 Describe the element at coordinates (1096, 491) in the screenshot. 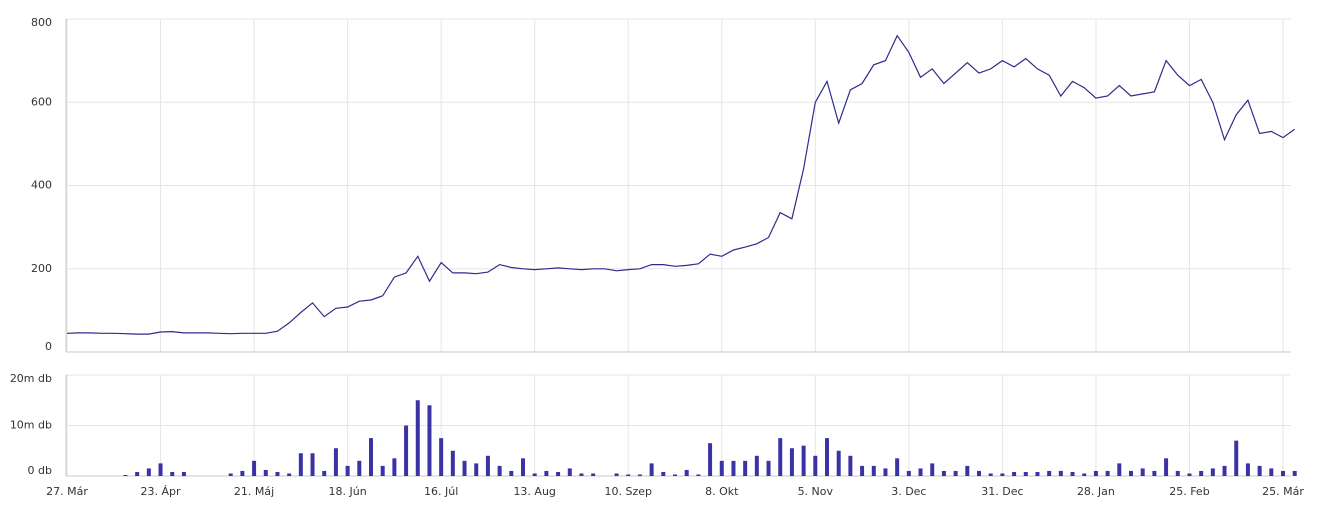

I see `x-tick-label: 28. Jan` at that location.